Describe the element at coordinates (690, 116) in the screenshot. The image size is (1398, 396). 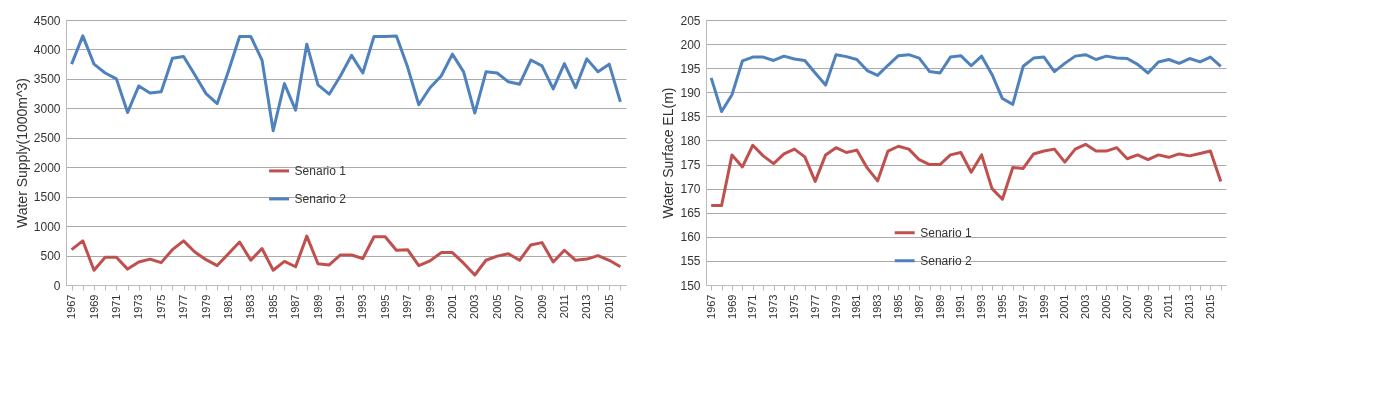
I see `y-tick-label: 185` at that location.